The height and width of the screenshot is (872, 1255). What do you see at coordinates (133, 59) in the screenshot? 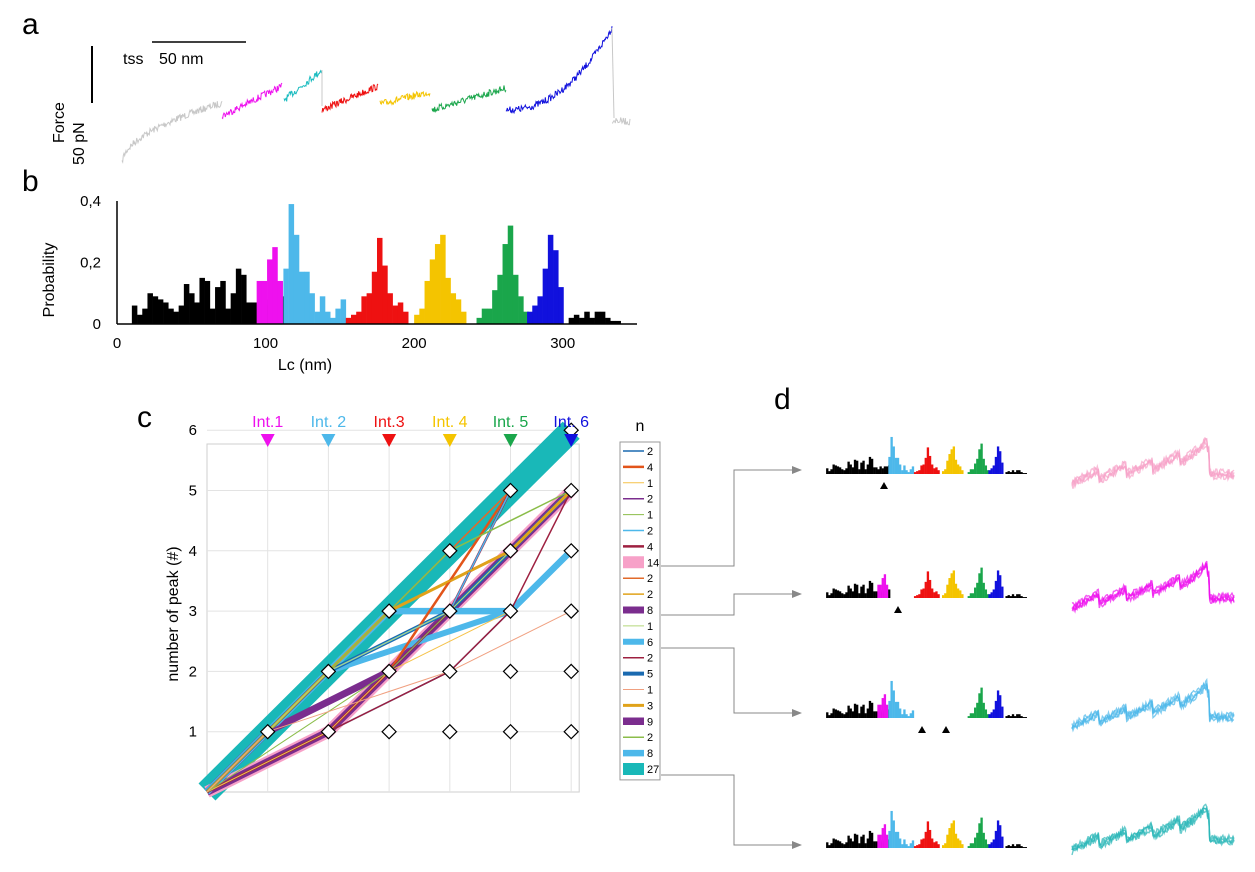
I see `tss-label: tss` at bounding box center [133, 59].